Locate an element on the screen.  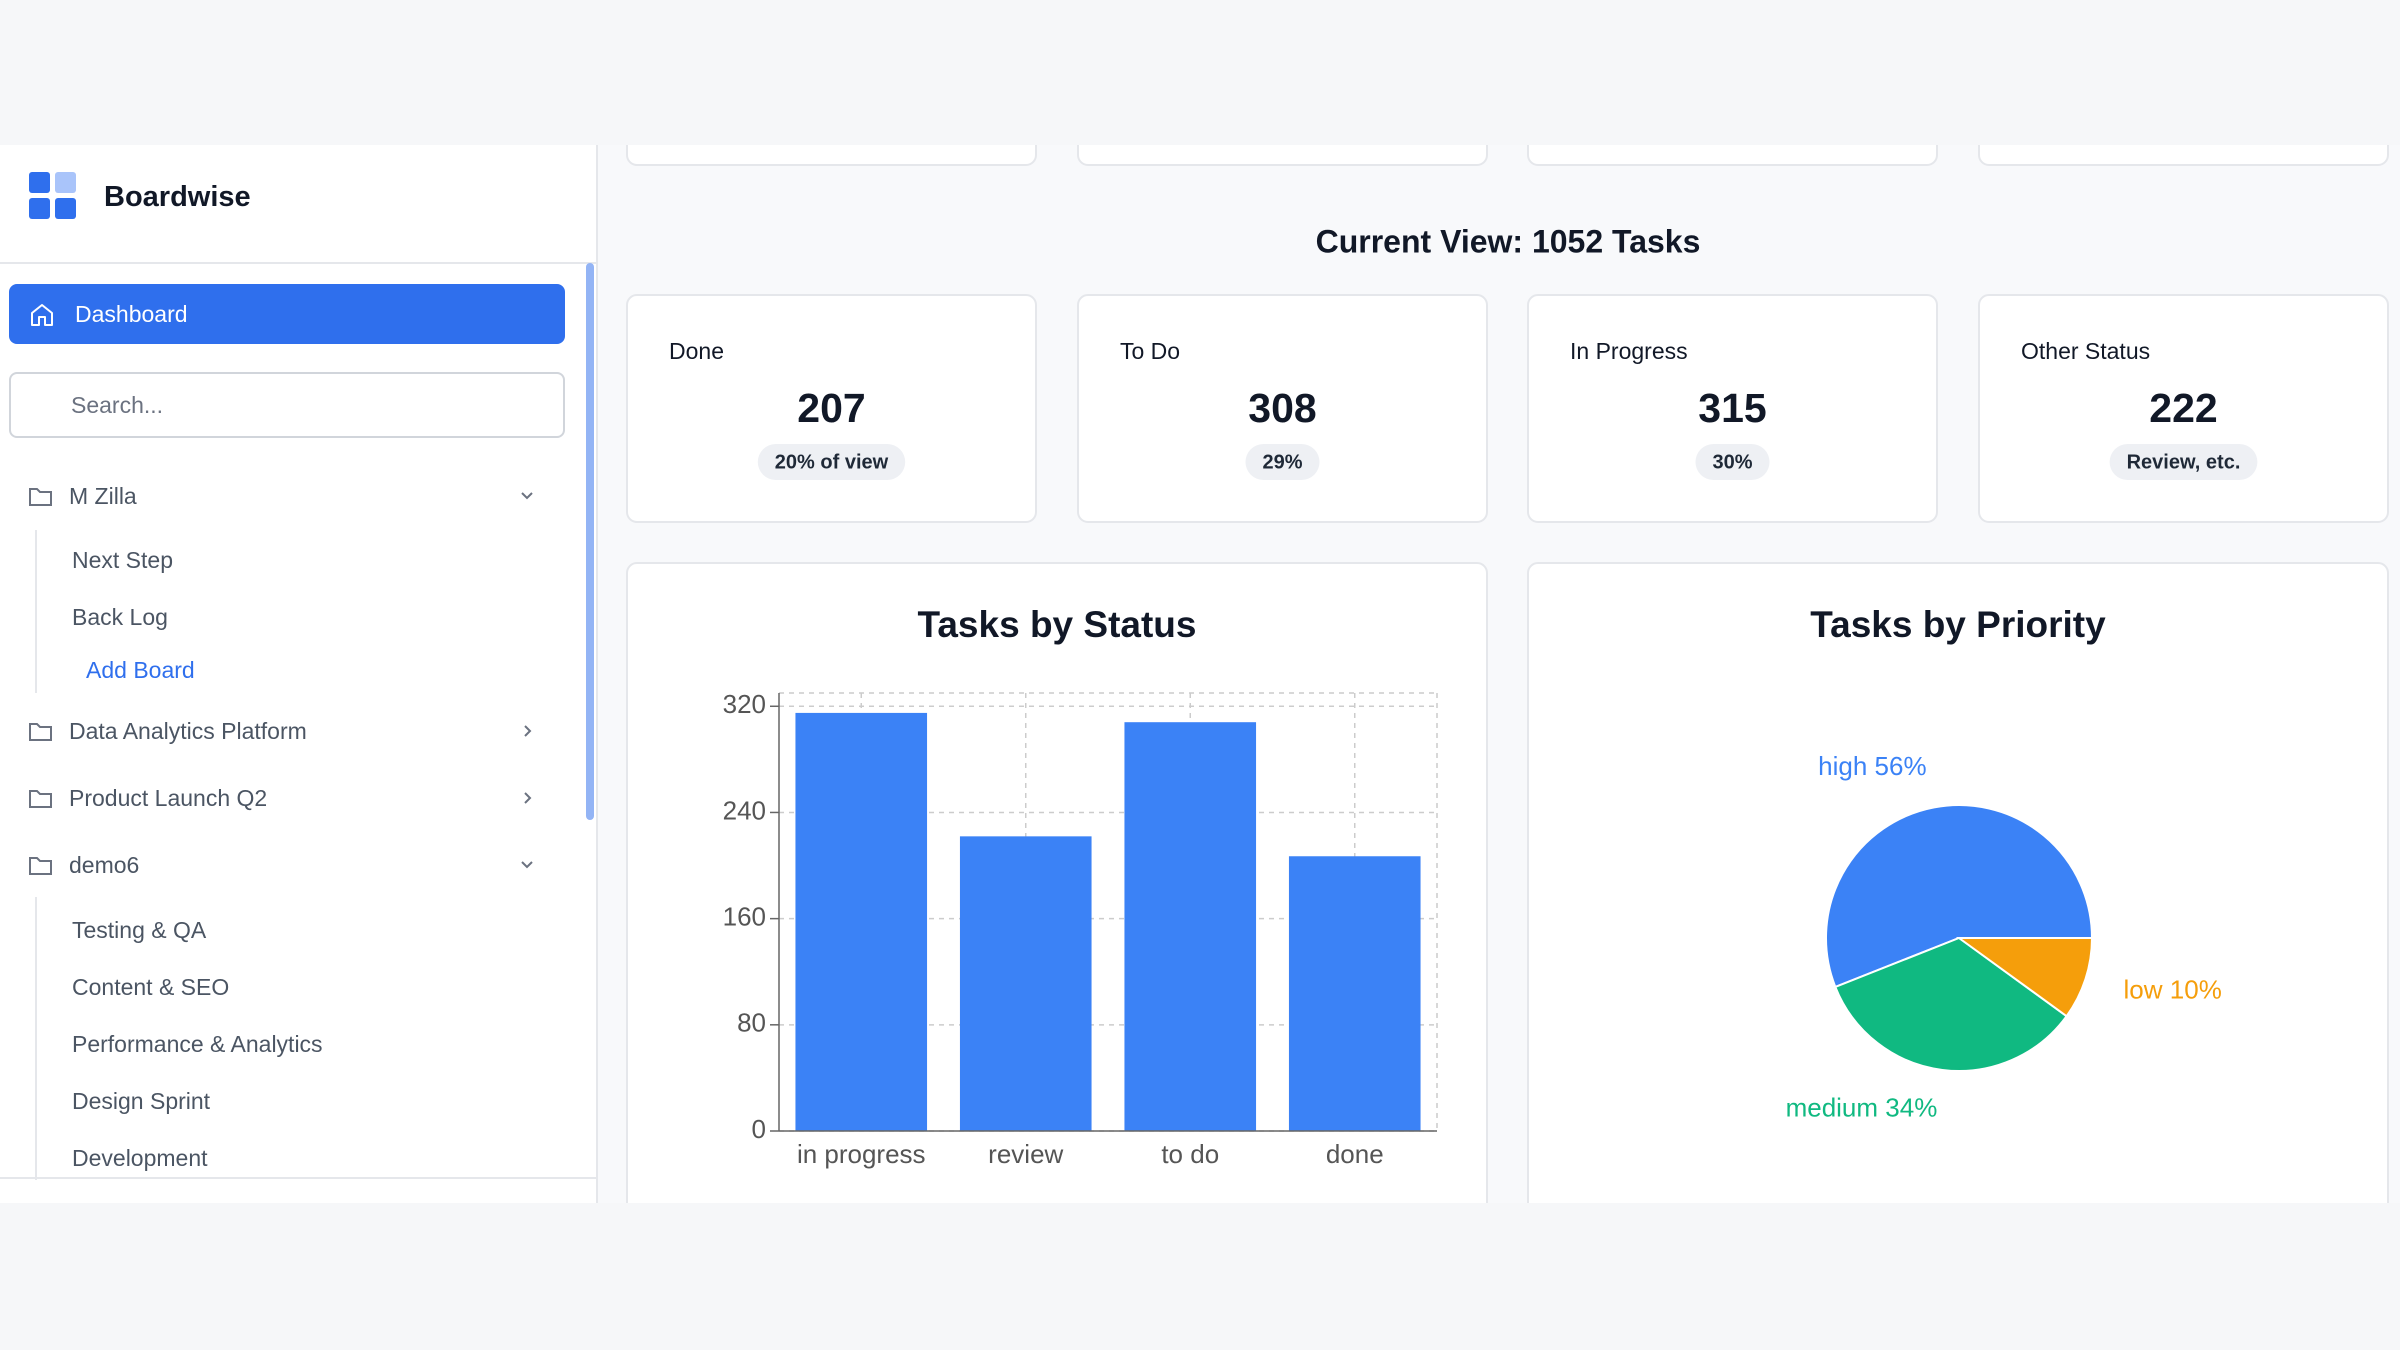
y-tick-label: 320 is located at coordinates (744, 704).